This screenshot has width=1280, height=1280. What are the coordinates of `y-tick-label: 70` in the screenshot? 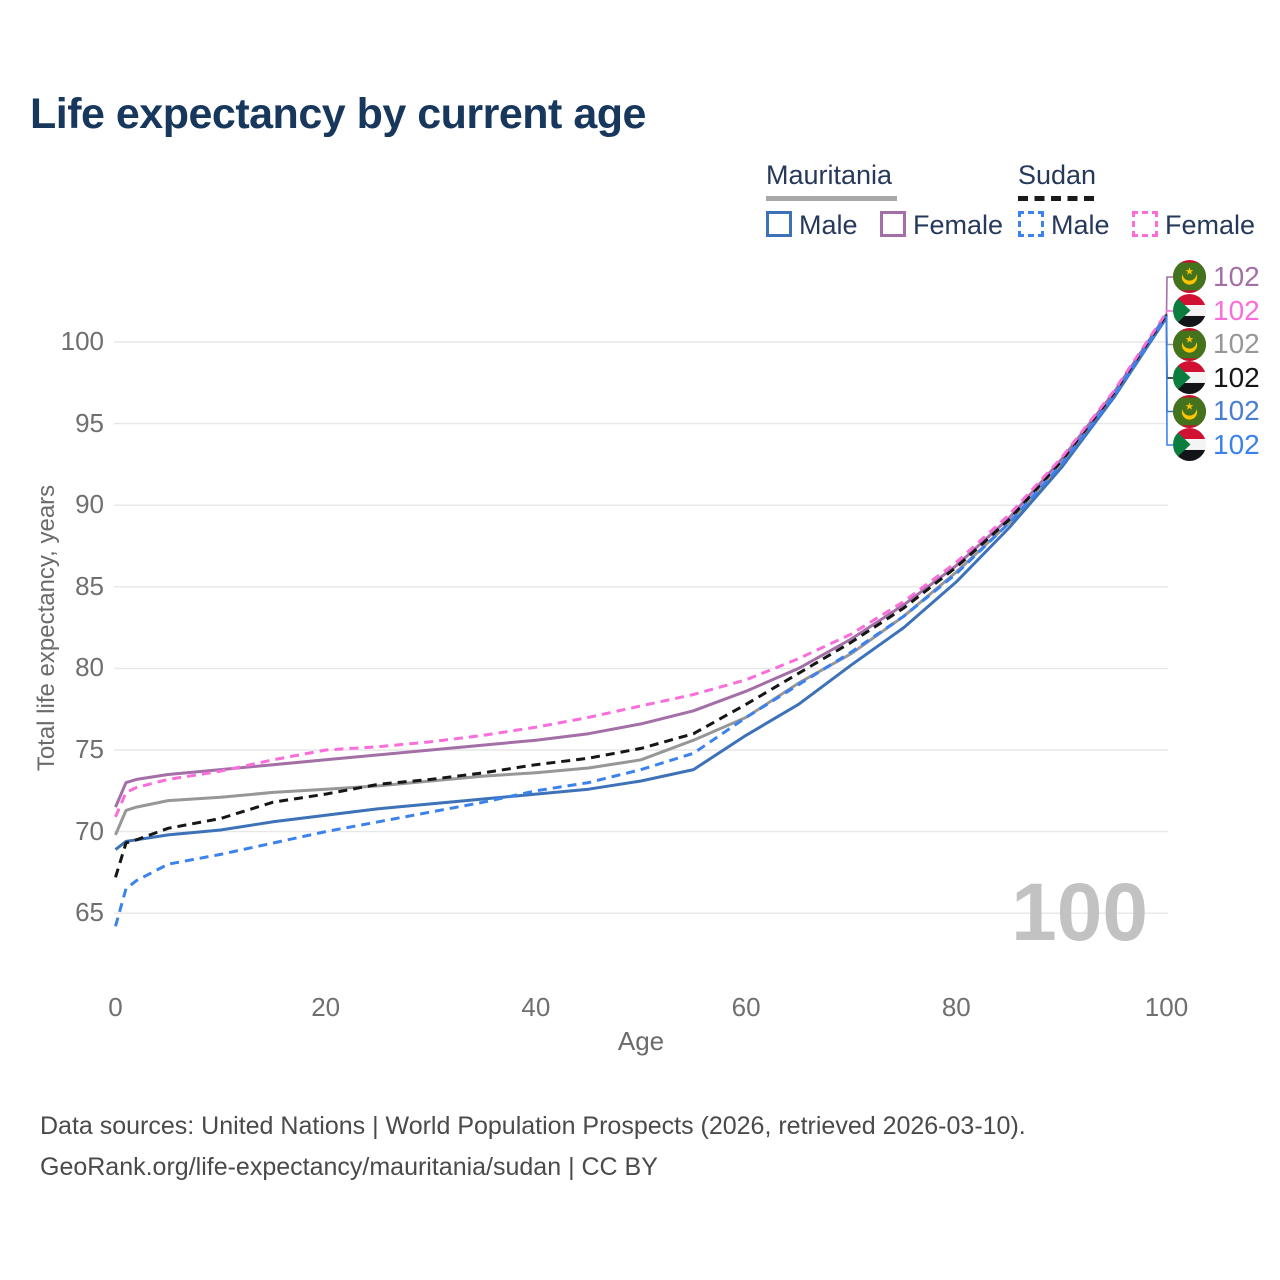 It's located at (89, 830).